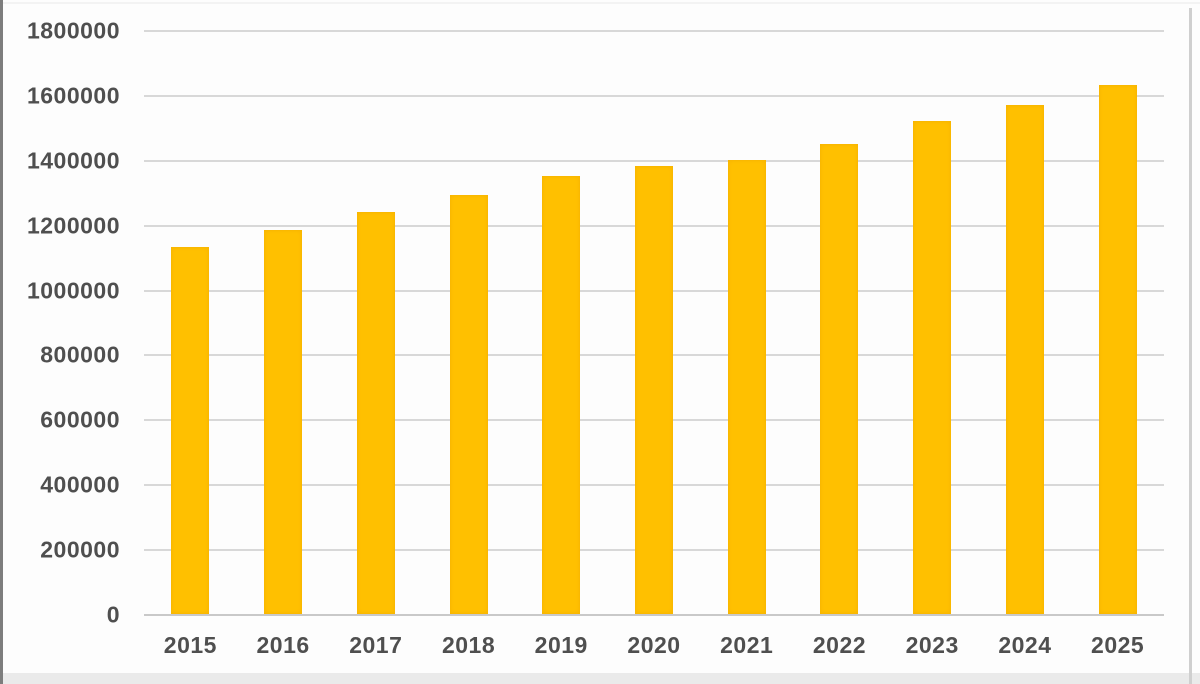 This screenshot has width=1200, height=684. I want to click on x-tick-label-2020: 2020, so click(654, 645).